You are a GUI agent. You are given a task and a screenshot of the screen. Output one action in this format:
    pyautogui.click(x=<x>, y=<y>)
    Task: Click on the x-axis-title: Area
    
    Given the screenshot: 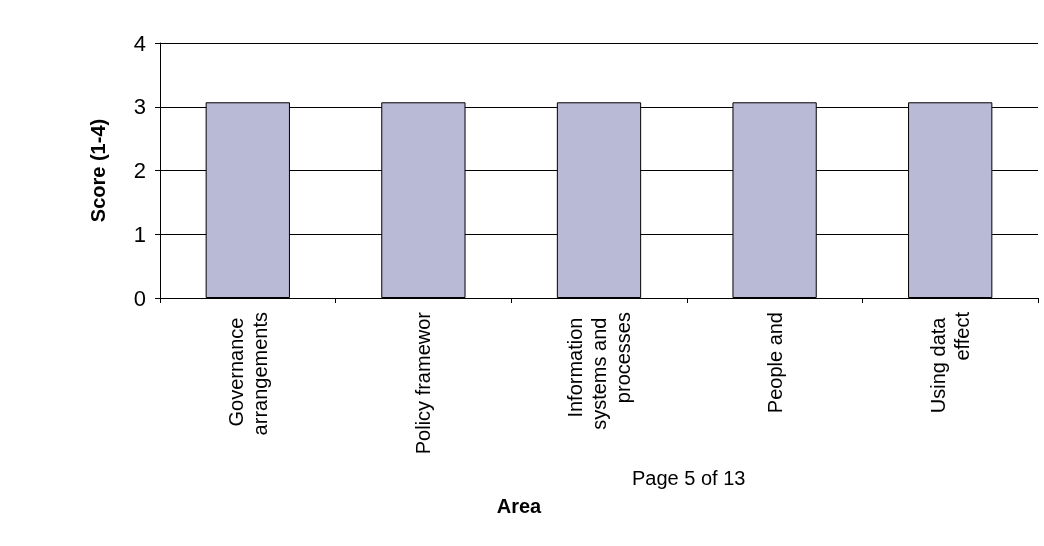 What is the action you would take?
    pyautogui.click(x=519, y=506)
    